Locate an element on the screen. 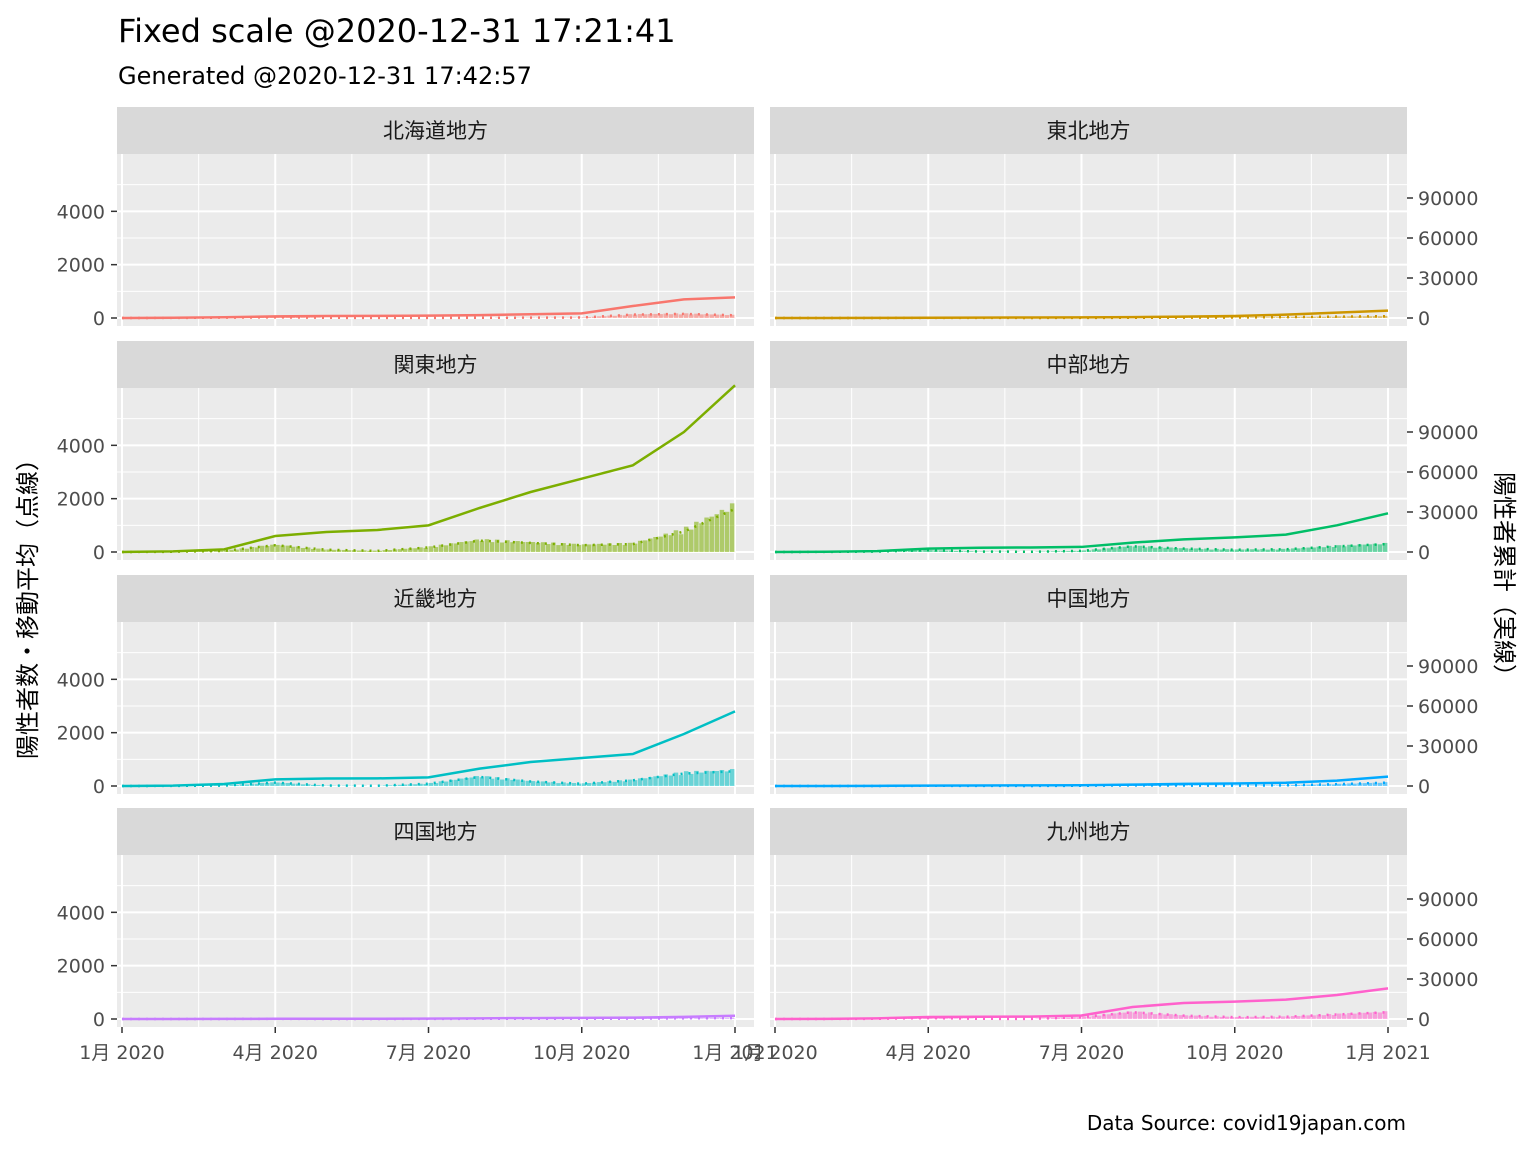 This screenshot has width=1536, height=1152. facet-strip-label: 東北地方 is located at coordinates (1089, 131).